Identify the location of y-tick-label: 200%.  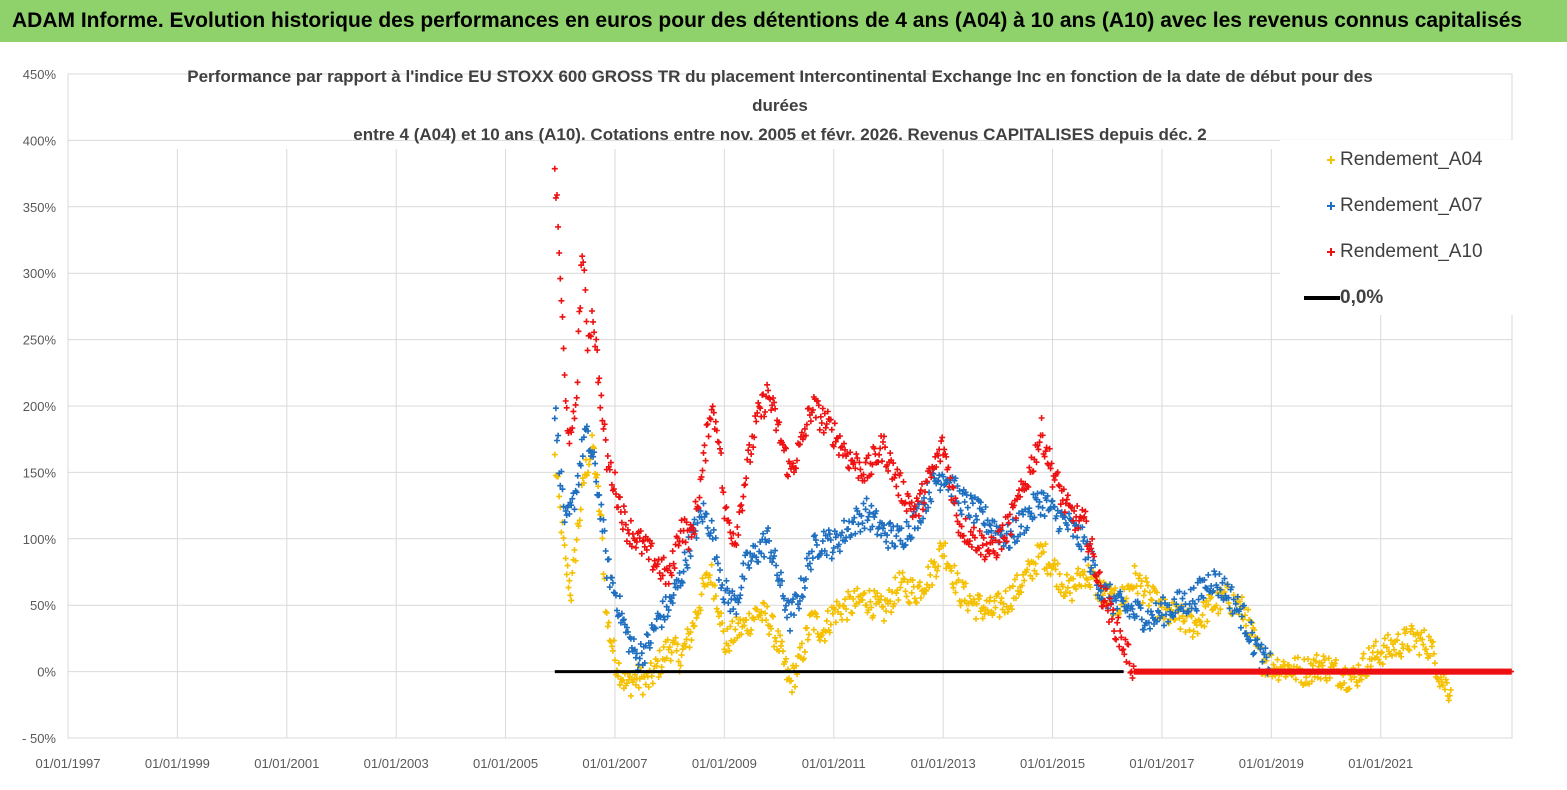
(40, 406).